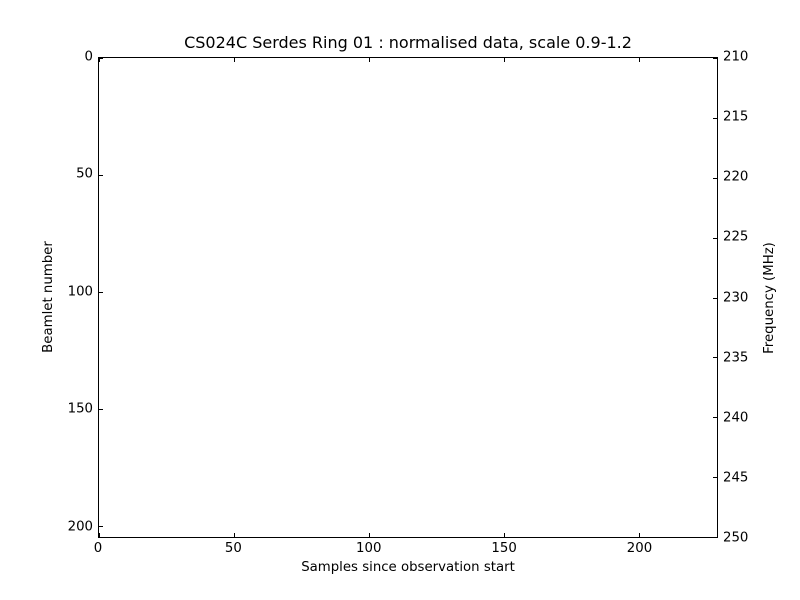 The width and height of the screenshot is (800, 600). I want to click on y-left-tick-label: 100, so click(80, 292).